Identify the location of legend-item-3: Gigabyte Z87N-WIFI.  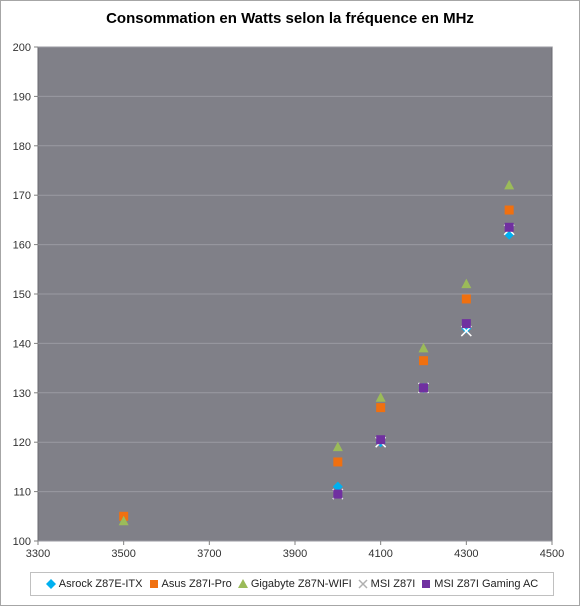
(294, 584).